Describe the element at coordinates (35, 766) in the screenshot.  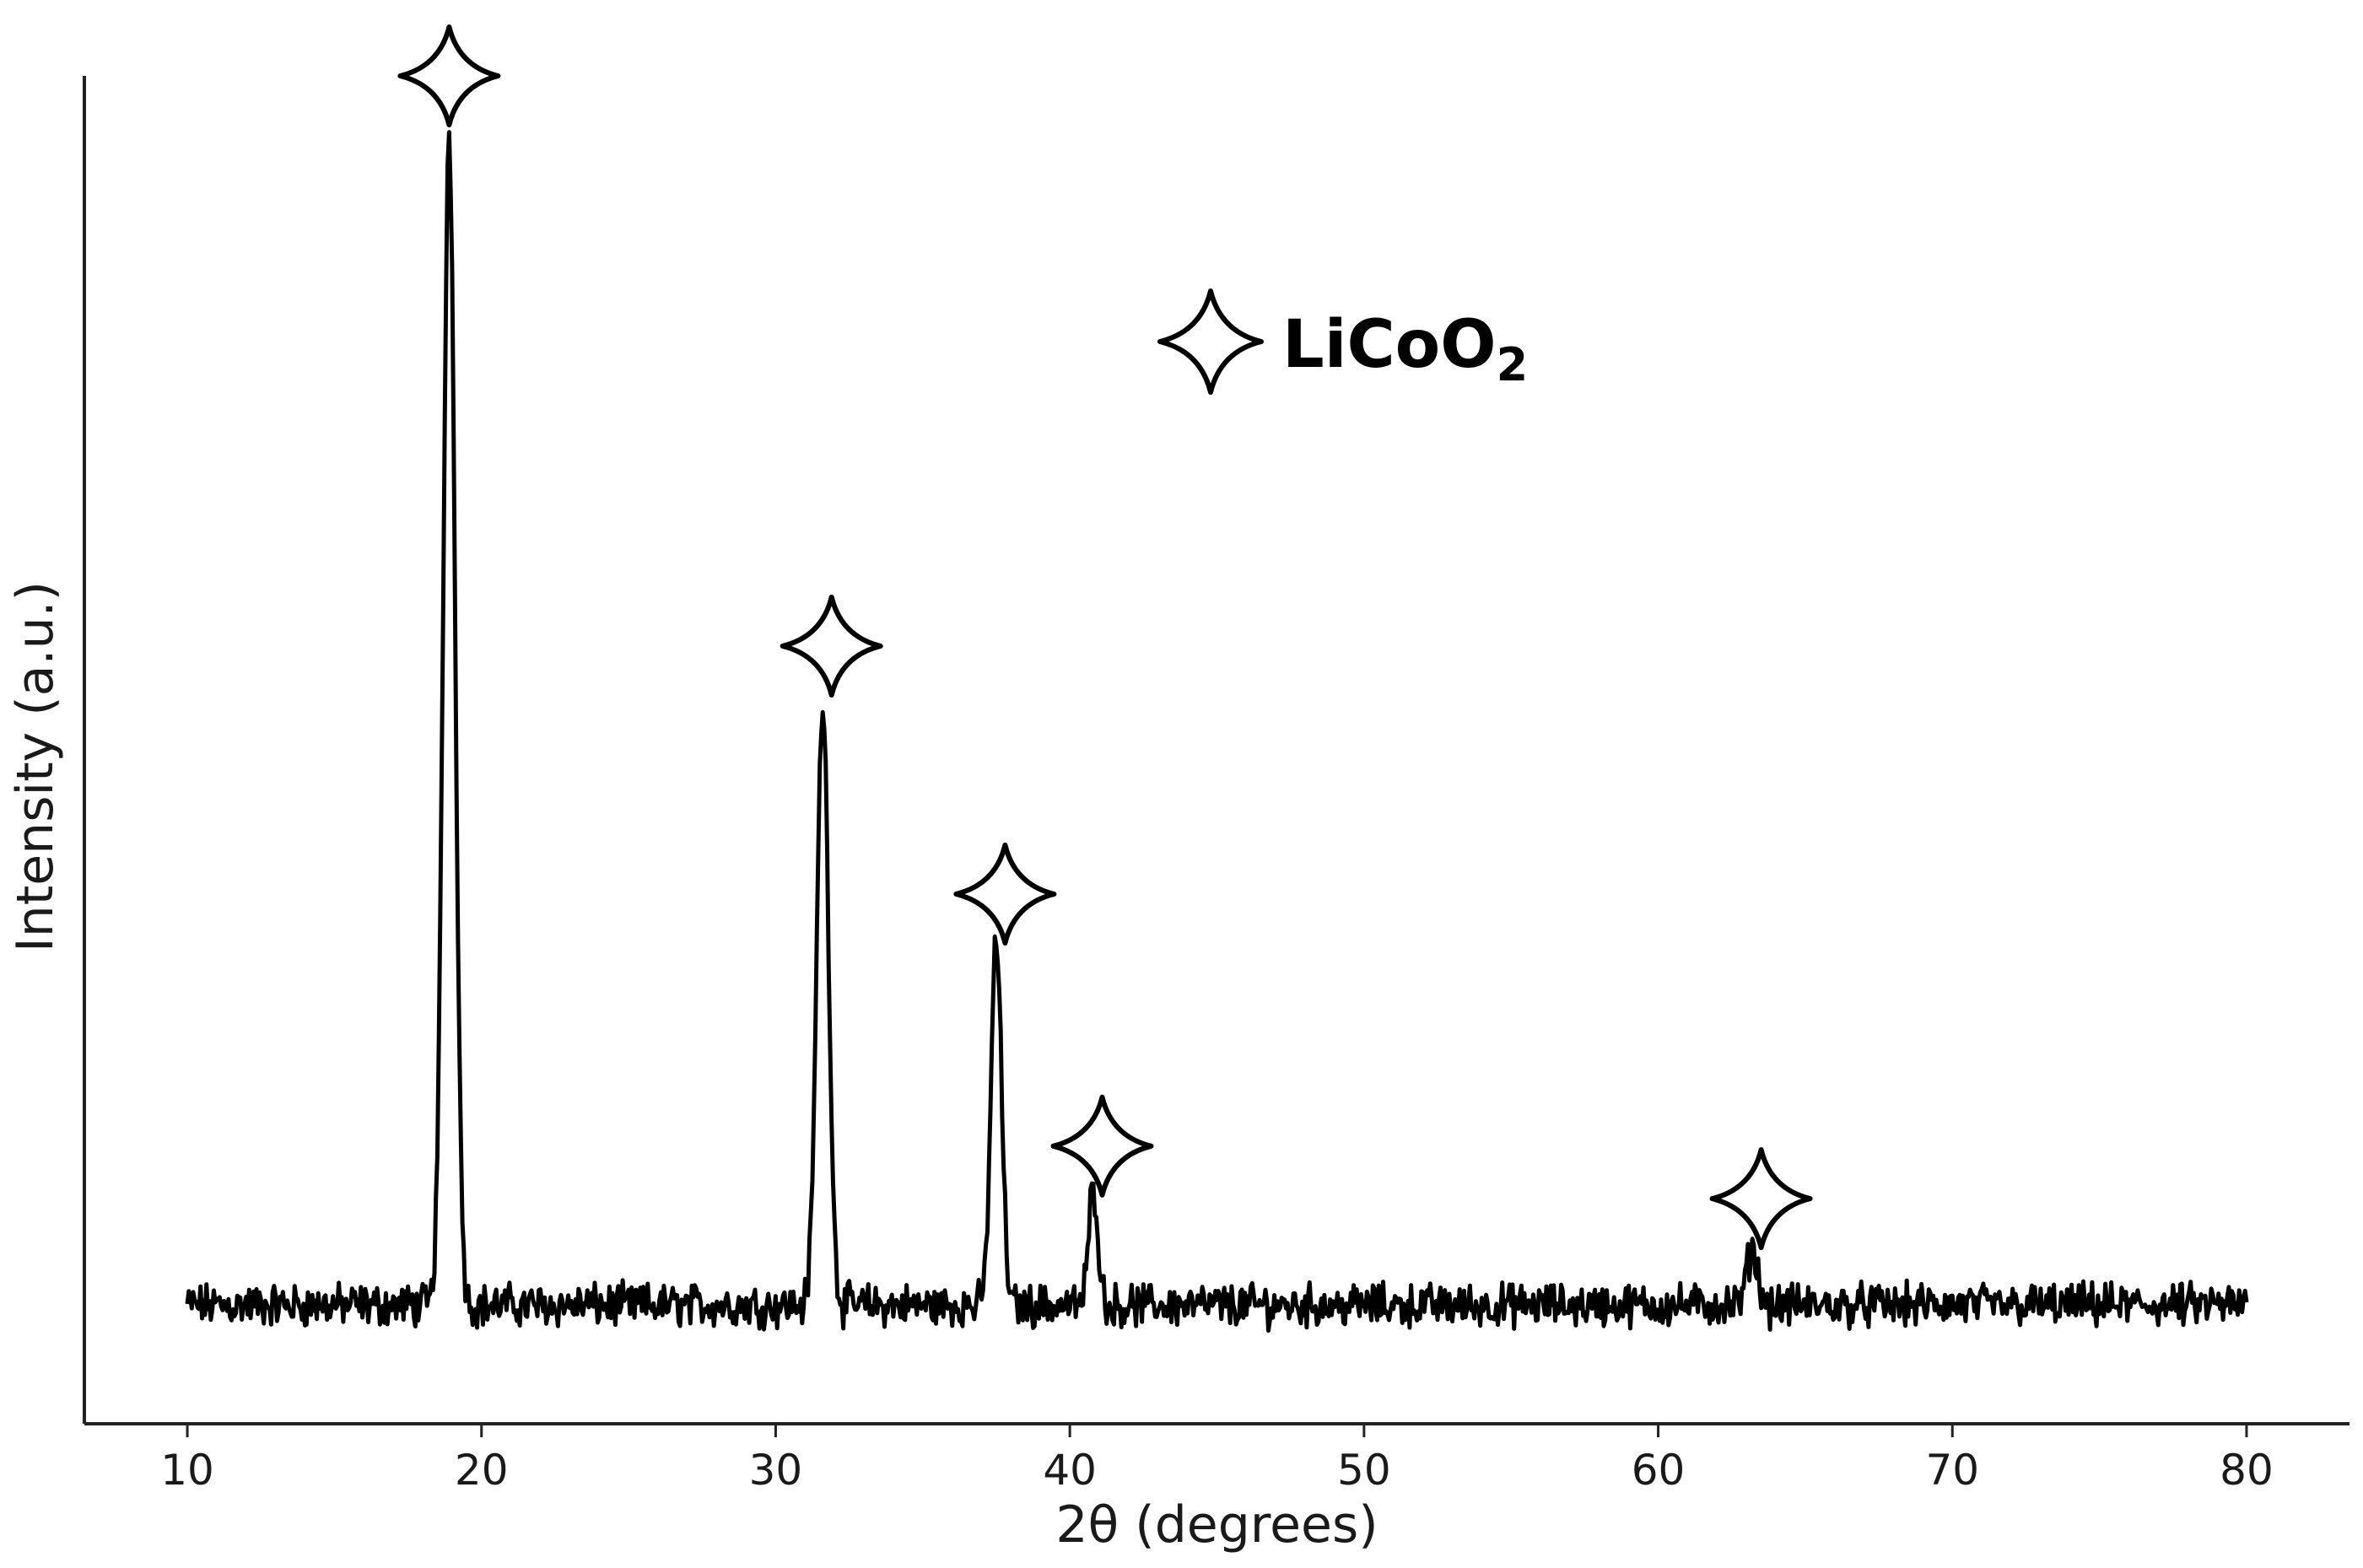
I see `y-axis-title: Intensity (a.u.)` at that location.